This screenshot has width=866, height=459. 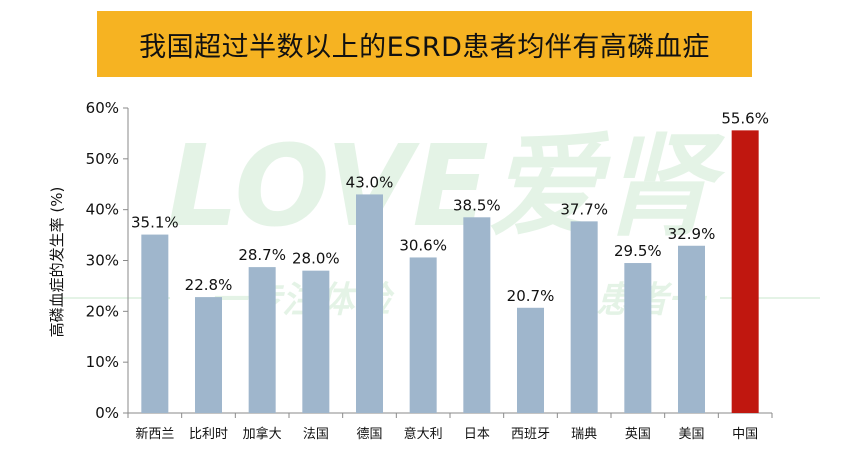 I want to click on y-tick-label: 0%, so click(x=107, y=413).